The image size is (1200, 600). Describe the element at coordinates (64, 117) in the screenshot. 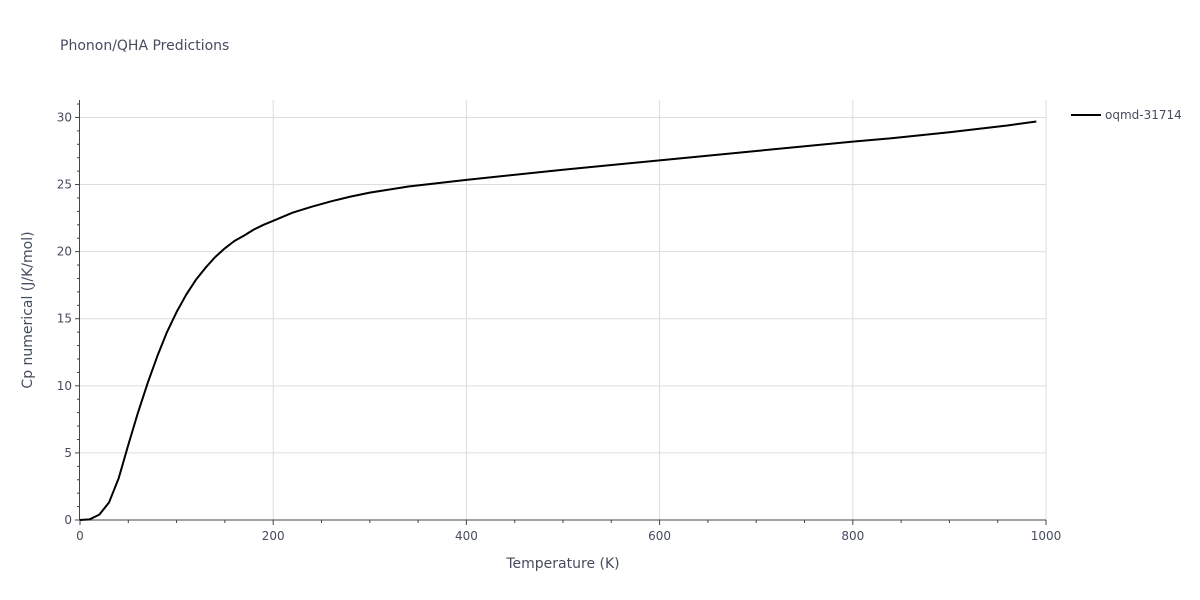

I see `y-tick-label: 30` at that location.